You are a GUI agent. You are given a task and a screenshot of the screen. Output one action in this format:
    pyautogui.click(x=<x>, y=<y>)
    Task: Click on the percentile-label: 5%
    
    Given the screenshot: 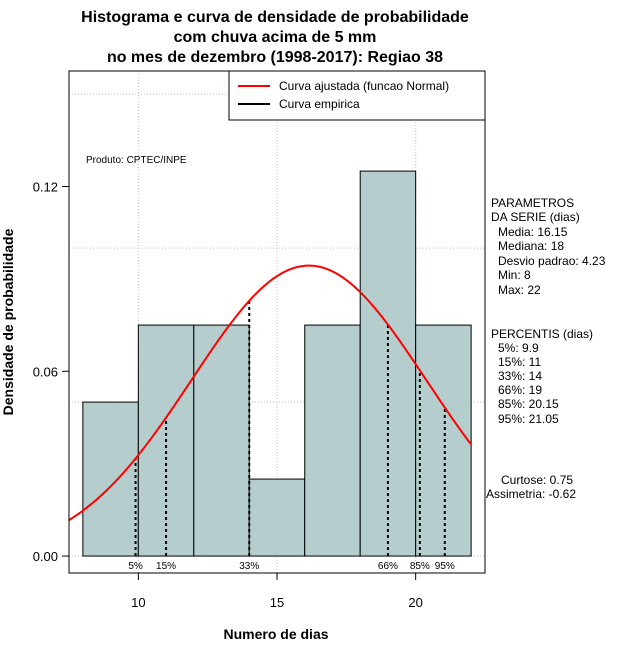 What is the action you would take?
    pyautogui.click(x=135, y=566)
    